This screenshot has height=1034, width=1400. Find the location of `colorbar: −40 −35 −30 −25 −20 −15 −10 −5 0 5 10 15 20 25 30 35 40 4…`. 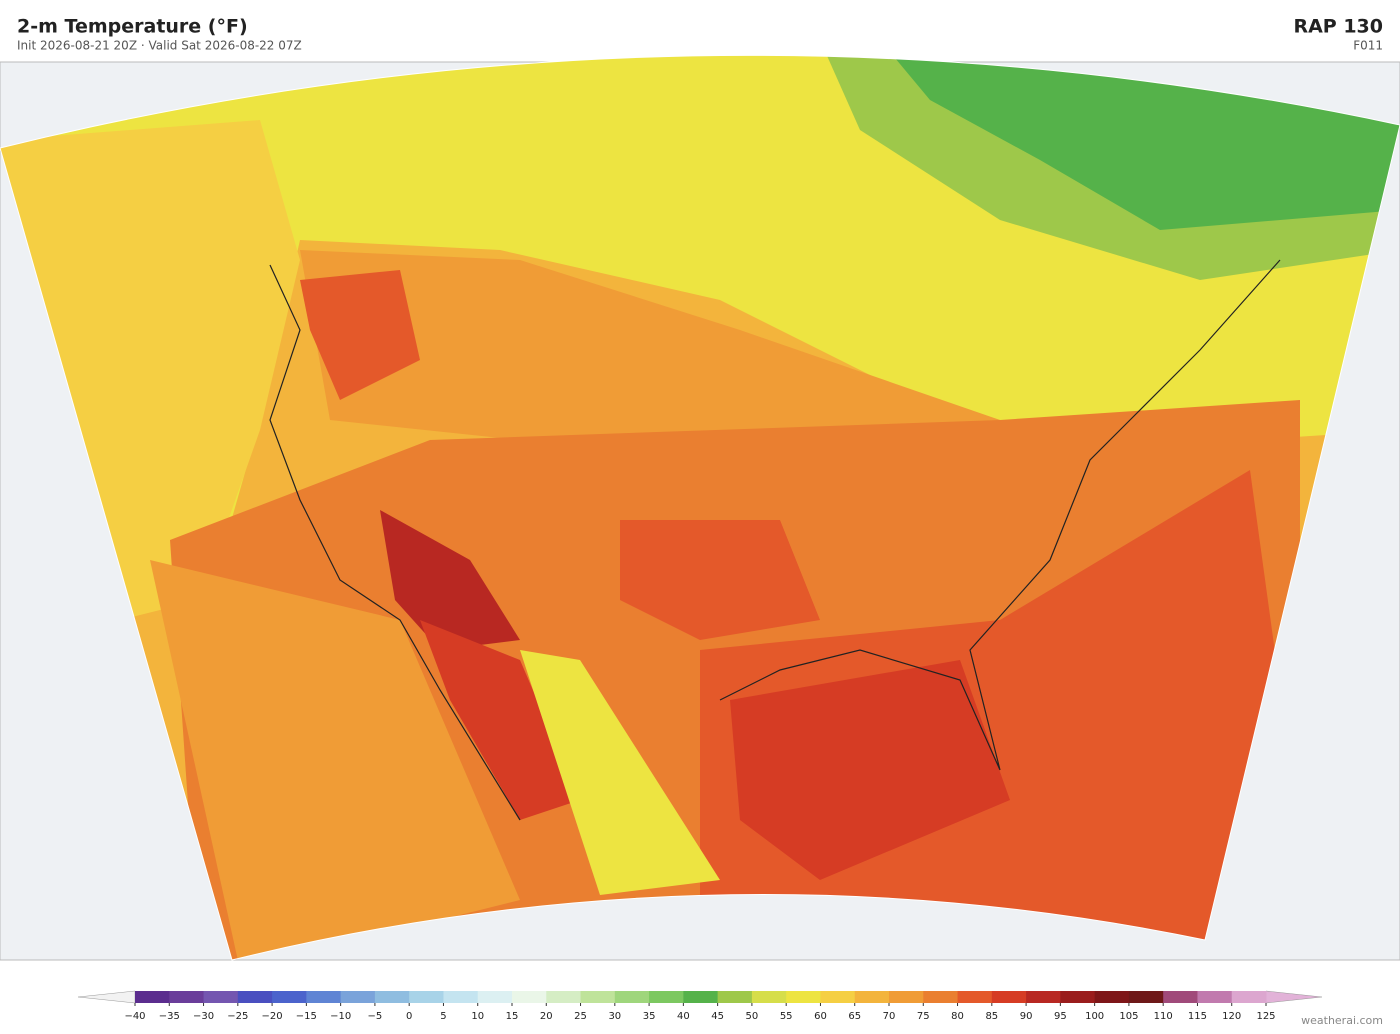

colorbar: −40 −35 −30 −25 −20 −15 −10 −5 0 5 10 15 20 25 30 35 40 4… is located at coordinates (700, 1006).